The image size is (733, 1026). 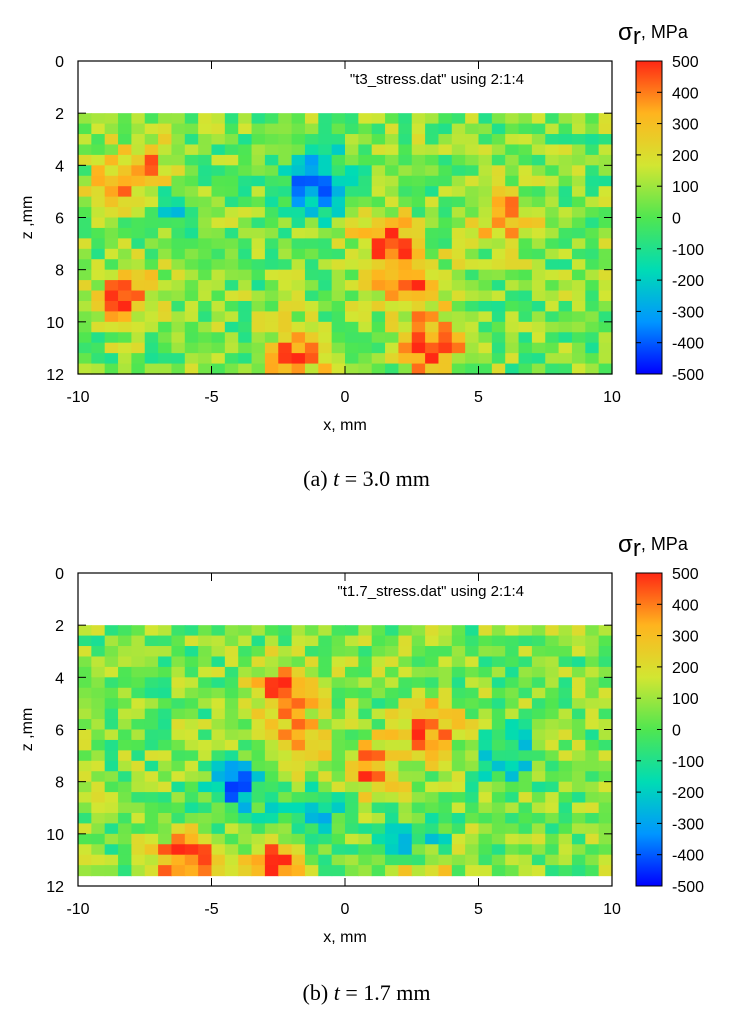 What do you see at coordinates (77, 397) in the screenshot?
I see `x-tick-label: -10` at bounding box center [77, 397].